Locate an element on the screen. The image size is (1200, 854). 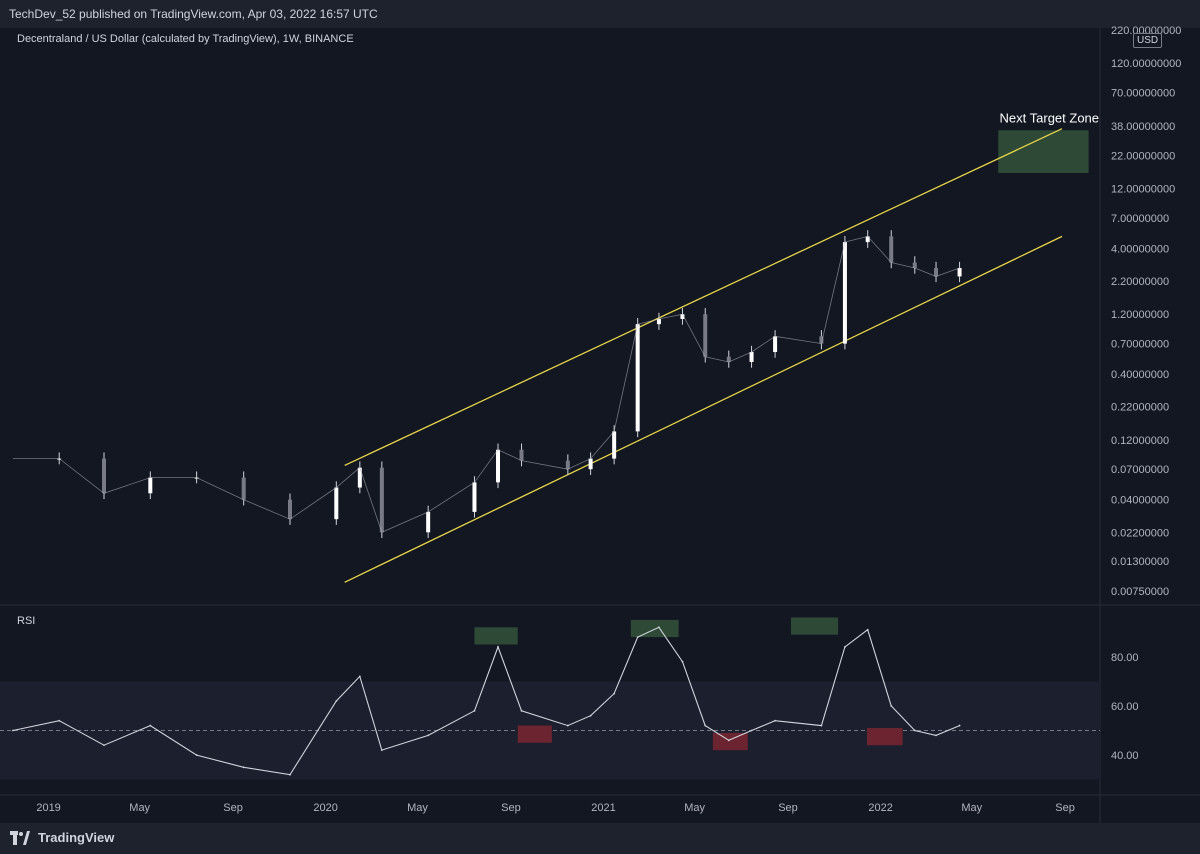
tradingview-logo: TradingView is located at coordinates (88, 838).